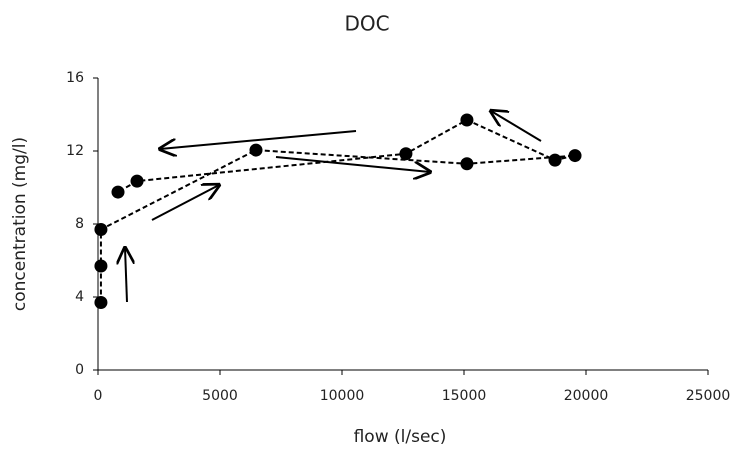 The height and width of the screenshot is (449, 736). What do you see at coordinates (342, 396) in the screenshot?
I see `x-tick-label: 10000` at bounding box center [342, 396].